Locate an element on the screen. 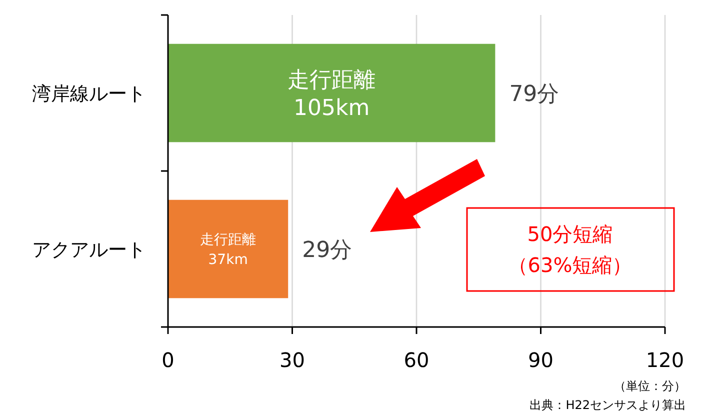 The height and width of the screenshot is (413, 701). y-tick-label: 湾岸線ルート is located at coordinates (89, 94).